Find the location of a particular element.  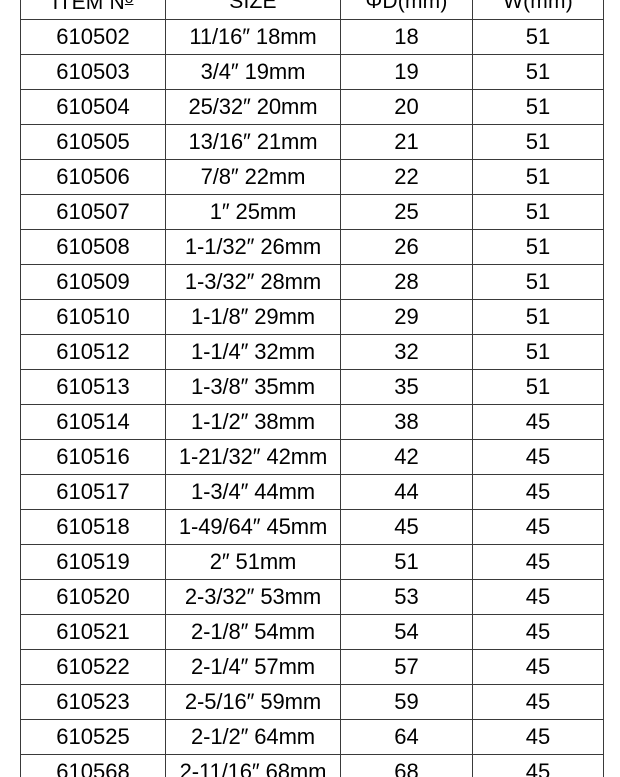

cell-phi-d: 32 is located at coordinates (406, 352).